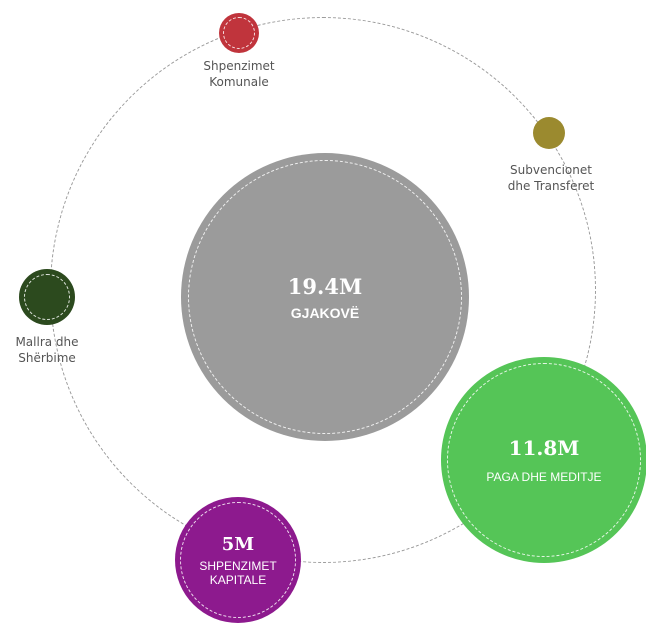  Describe the element at coordinates (239, 82) in the screenshot. I see `caption-line: Komunale` at that location.